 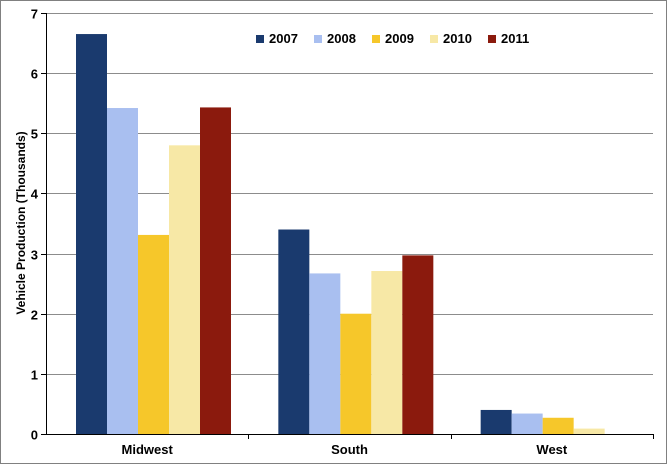 I want to click on y-tick-label: 1, so click(x=34, y=375).